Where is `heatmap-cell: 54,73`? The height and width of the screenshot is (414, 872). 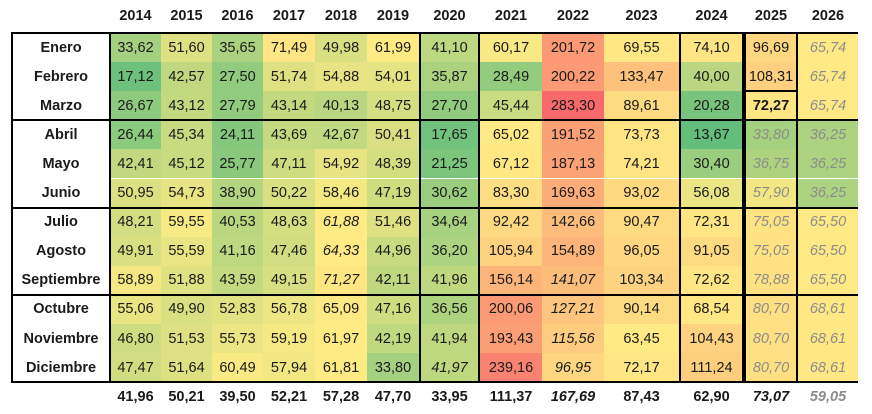 heatmap-cell: 54,73 is located at coordinates (186, 193).